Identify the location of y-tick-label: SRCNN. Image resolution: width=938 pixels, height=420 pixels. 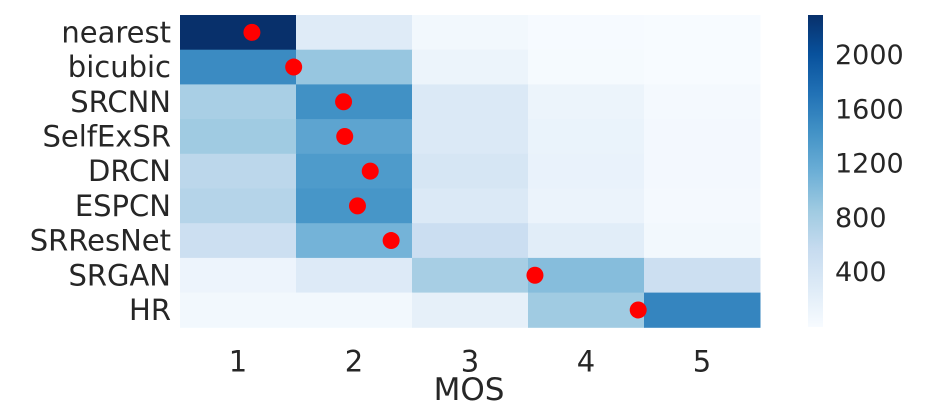
(120, 102).